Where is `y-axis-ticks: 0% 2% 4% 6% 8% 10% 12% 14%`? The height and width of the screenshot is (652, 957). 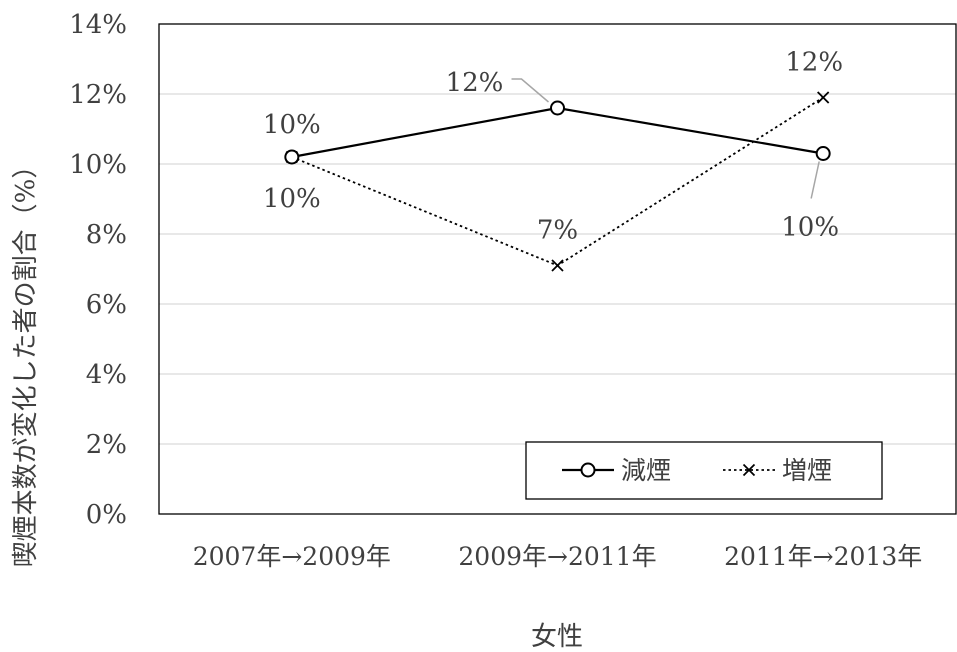 y-axis-ticks: 0% 2% 4% 6% 8% 10% 12% 14% is located at coordinates (98, 270).